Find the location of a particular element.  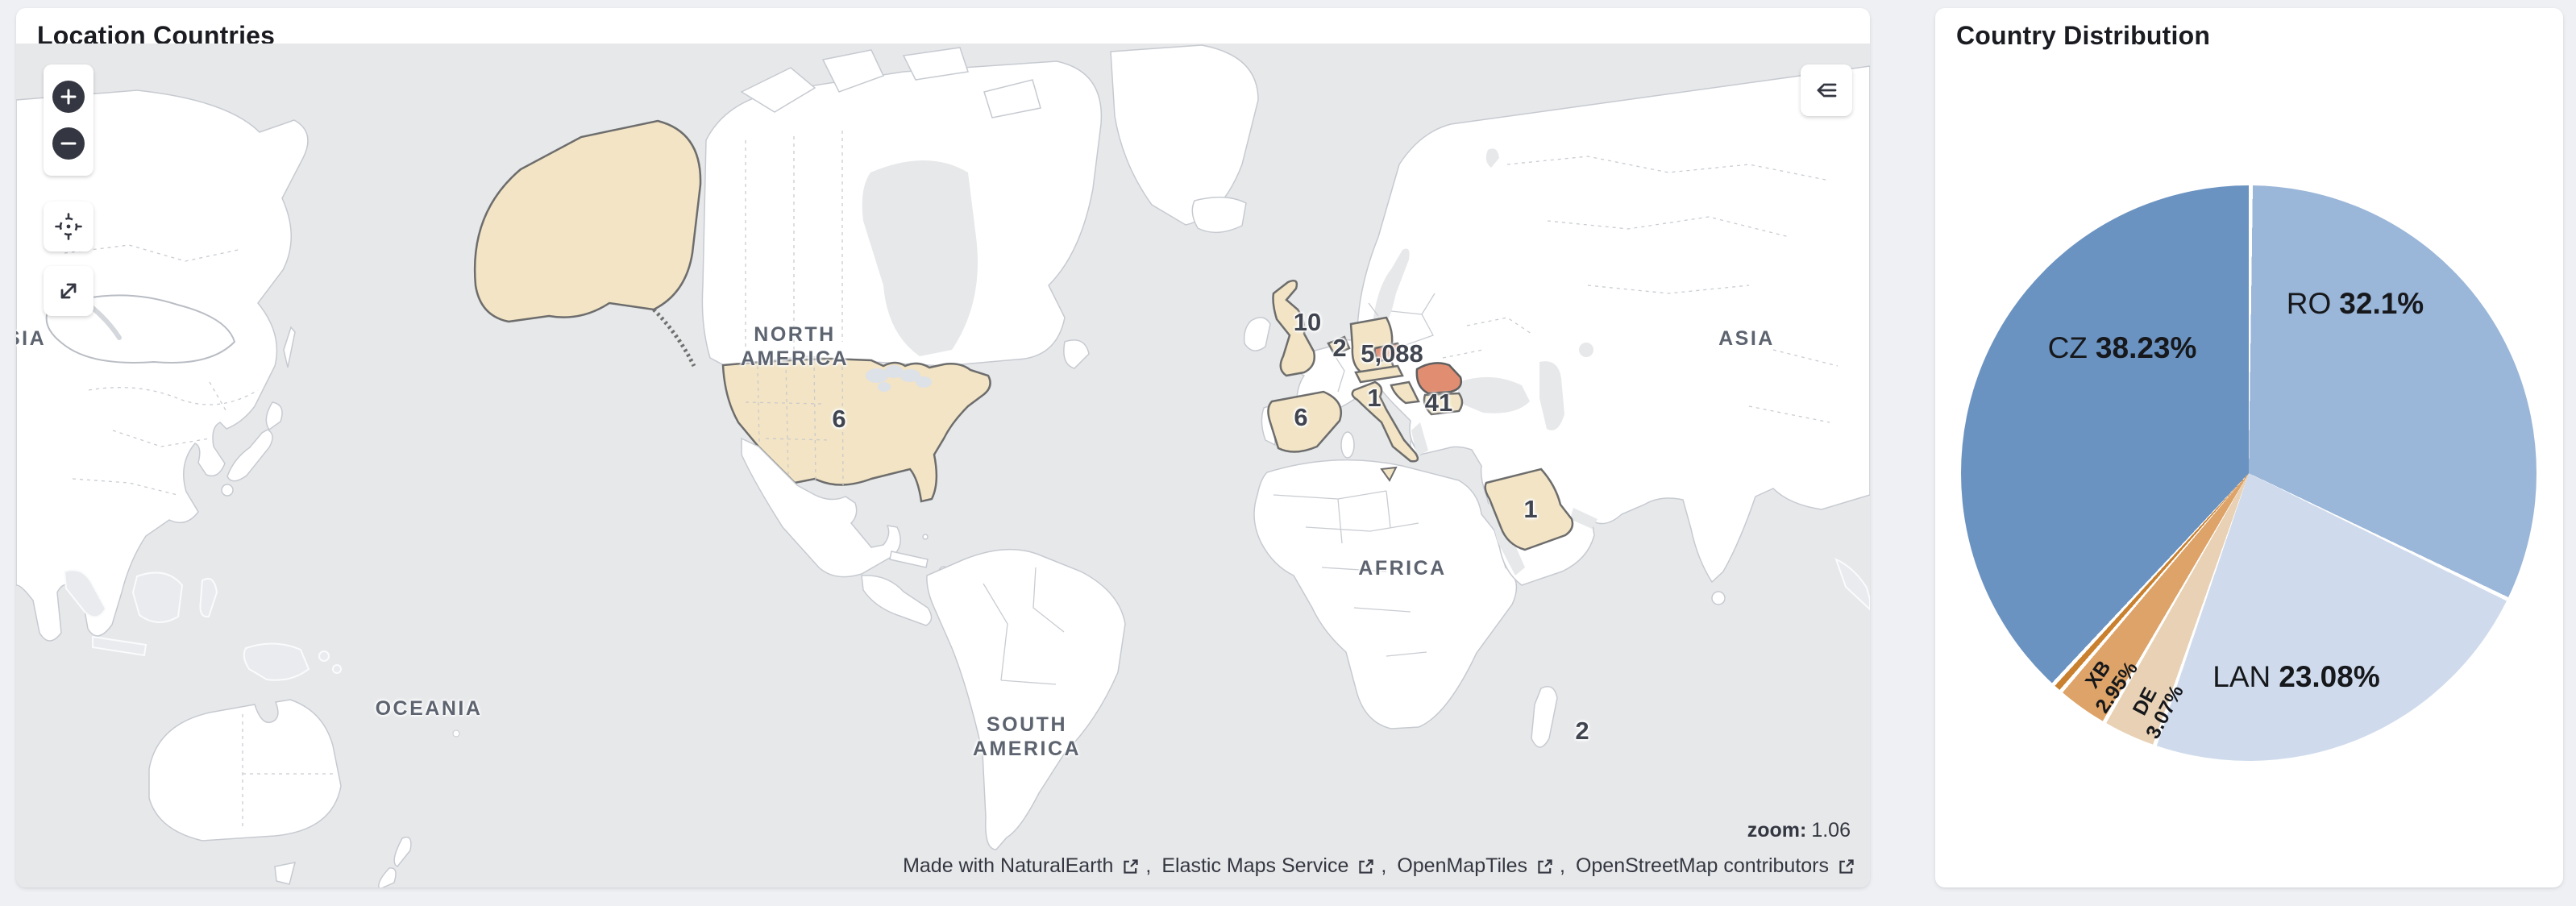

attribution-link-naturalearth: NaturalEarth is located at coordinates (1057, 865).